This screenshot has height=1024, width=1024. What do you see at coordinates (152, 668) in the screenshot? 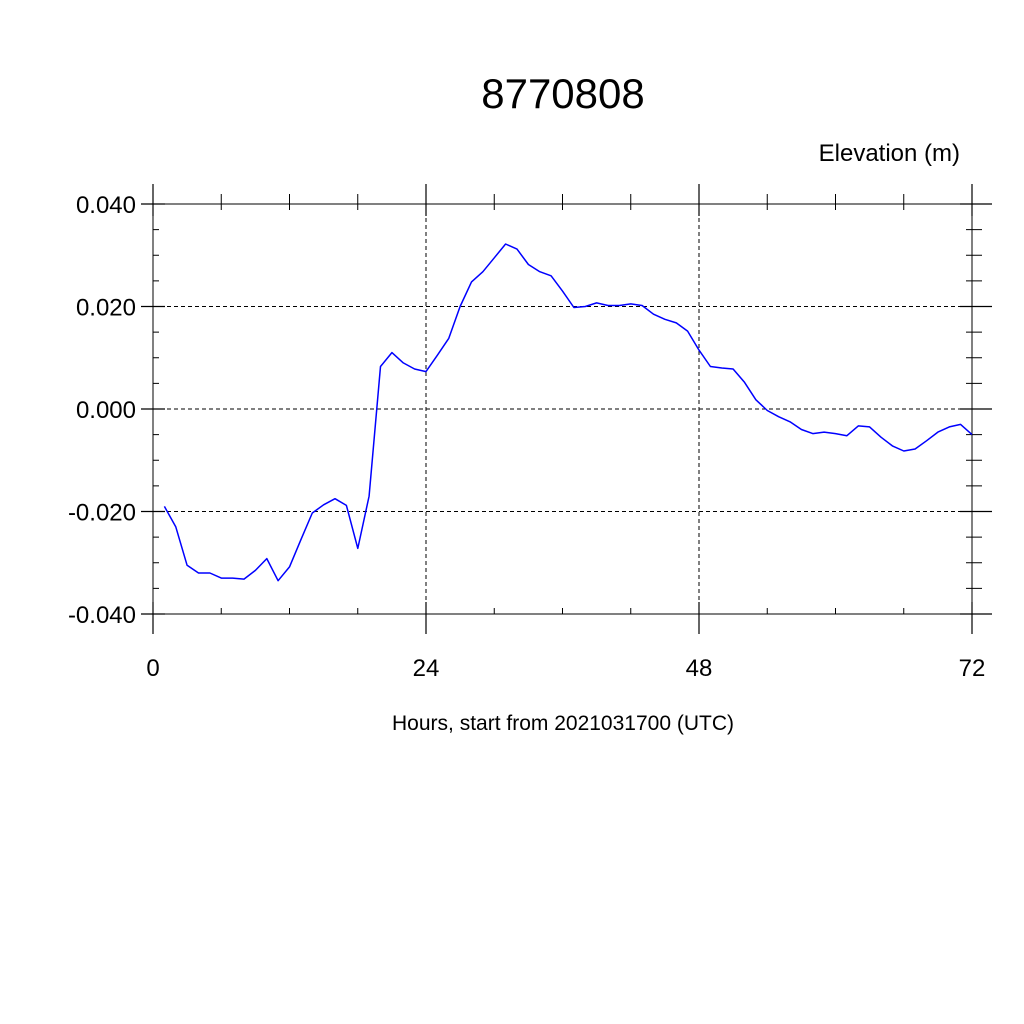
I see `x-tick-label: 0` at bounding box center [152, 668].